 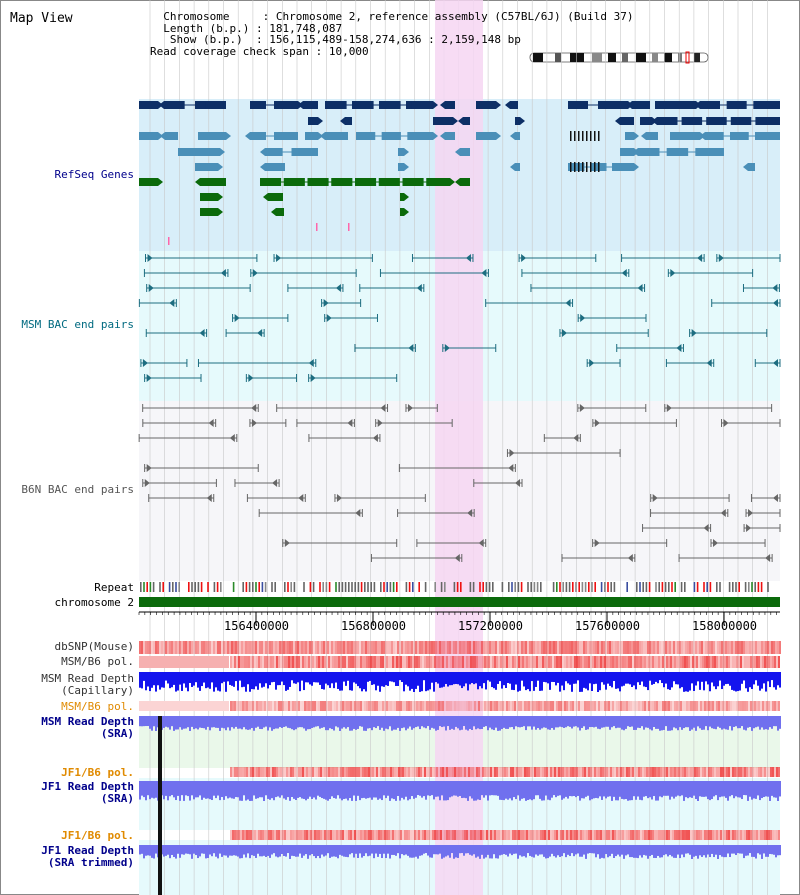 What do you see at coordinates (94, 174) in the screenshot?
I see `refseq-label: RefSeq Genes` at bounding box center [94, 174].